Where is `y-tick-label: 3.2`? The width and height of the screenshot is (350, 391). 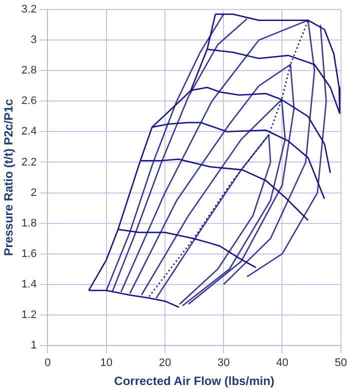 y-tick-label: 3.2 is located at coordinates (29, 10).